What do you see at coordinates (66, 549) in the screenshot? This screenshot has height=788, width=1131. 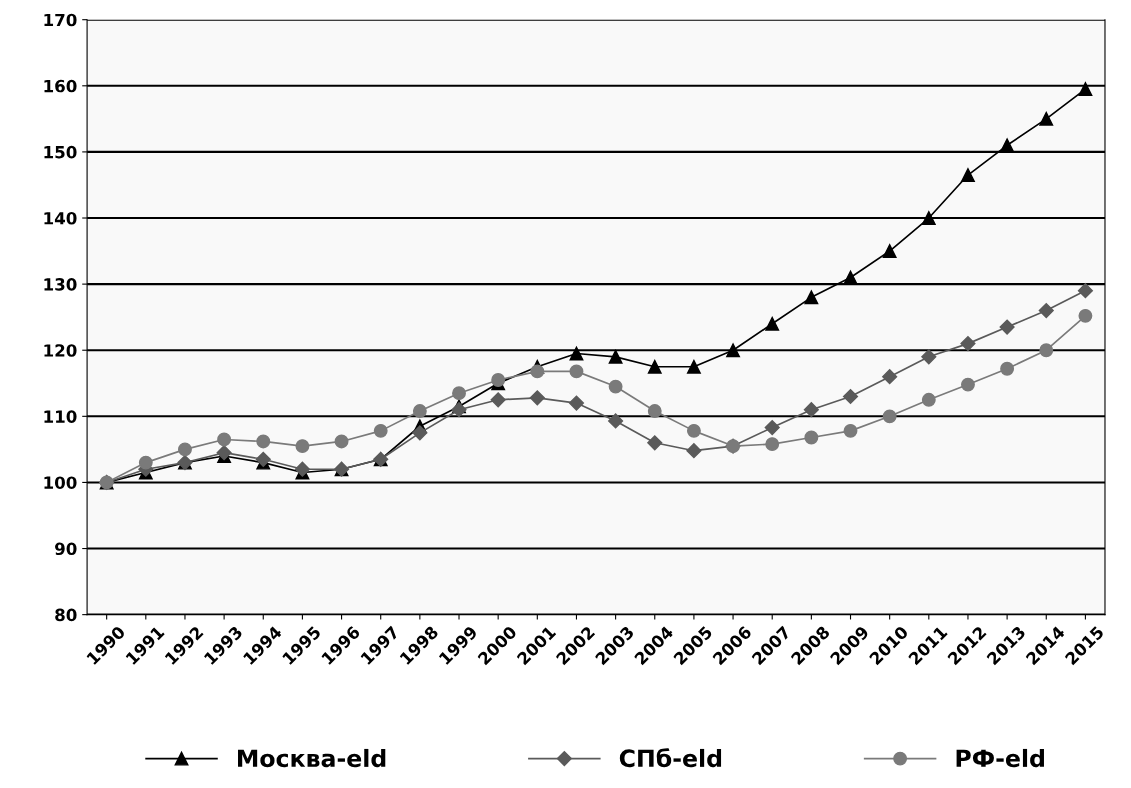 I see `y-tick-label: 90` at bounding box center [66, 549].